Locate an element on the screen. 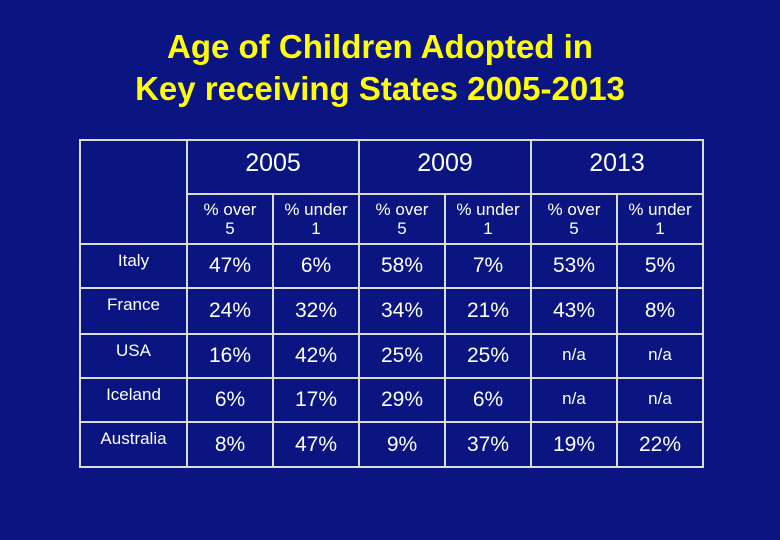  title-line-1: Age of Children Adopted in is located at coordinates (380, 46).